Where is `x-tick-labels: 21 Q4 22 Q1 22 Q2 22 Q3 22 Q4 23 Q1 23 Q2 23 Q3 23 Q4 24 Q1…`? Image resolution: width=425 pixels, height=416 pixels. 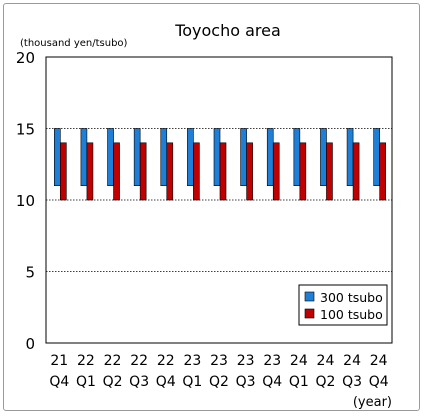 x-tick-labels: 21 Q4 22 Q1 22 Q2 22 Q3 22 Q4 23 Q1 23 Q2 23 Q3 23 Q4 24 Q1… is located at coordinates (218, 371).